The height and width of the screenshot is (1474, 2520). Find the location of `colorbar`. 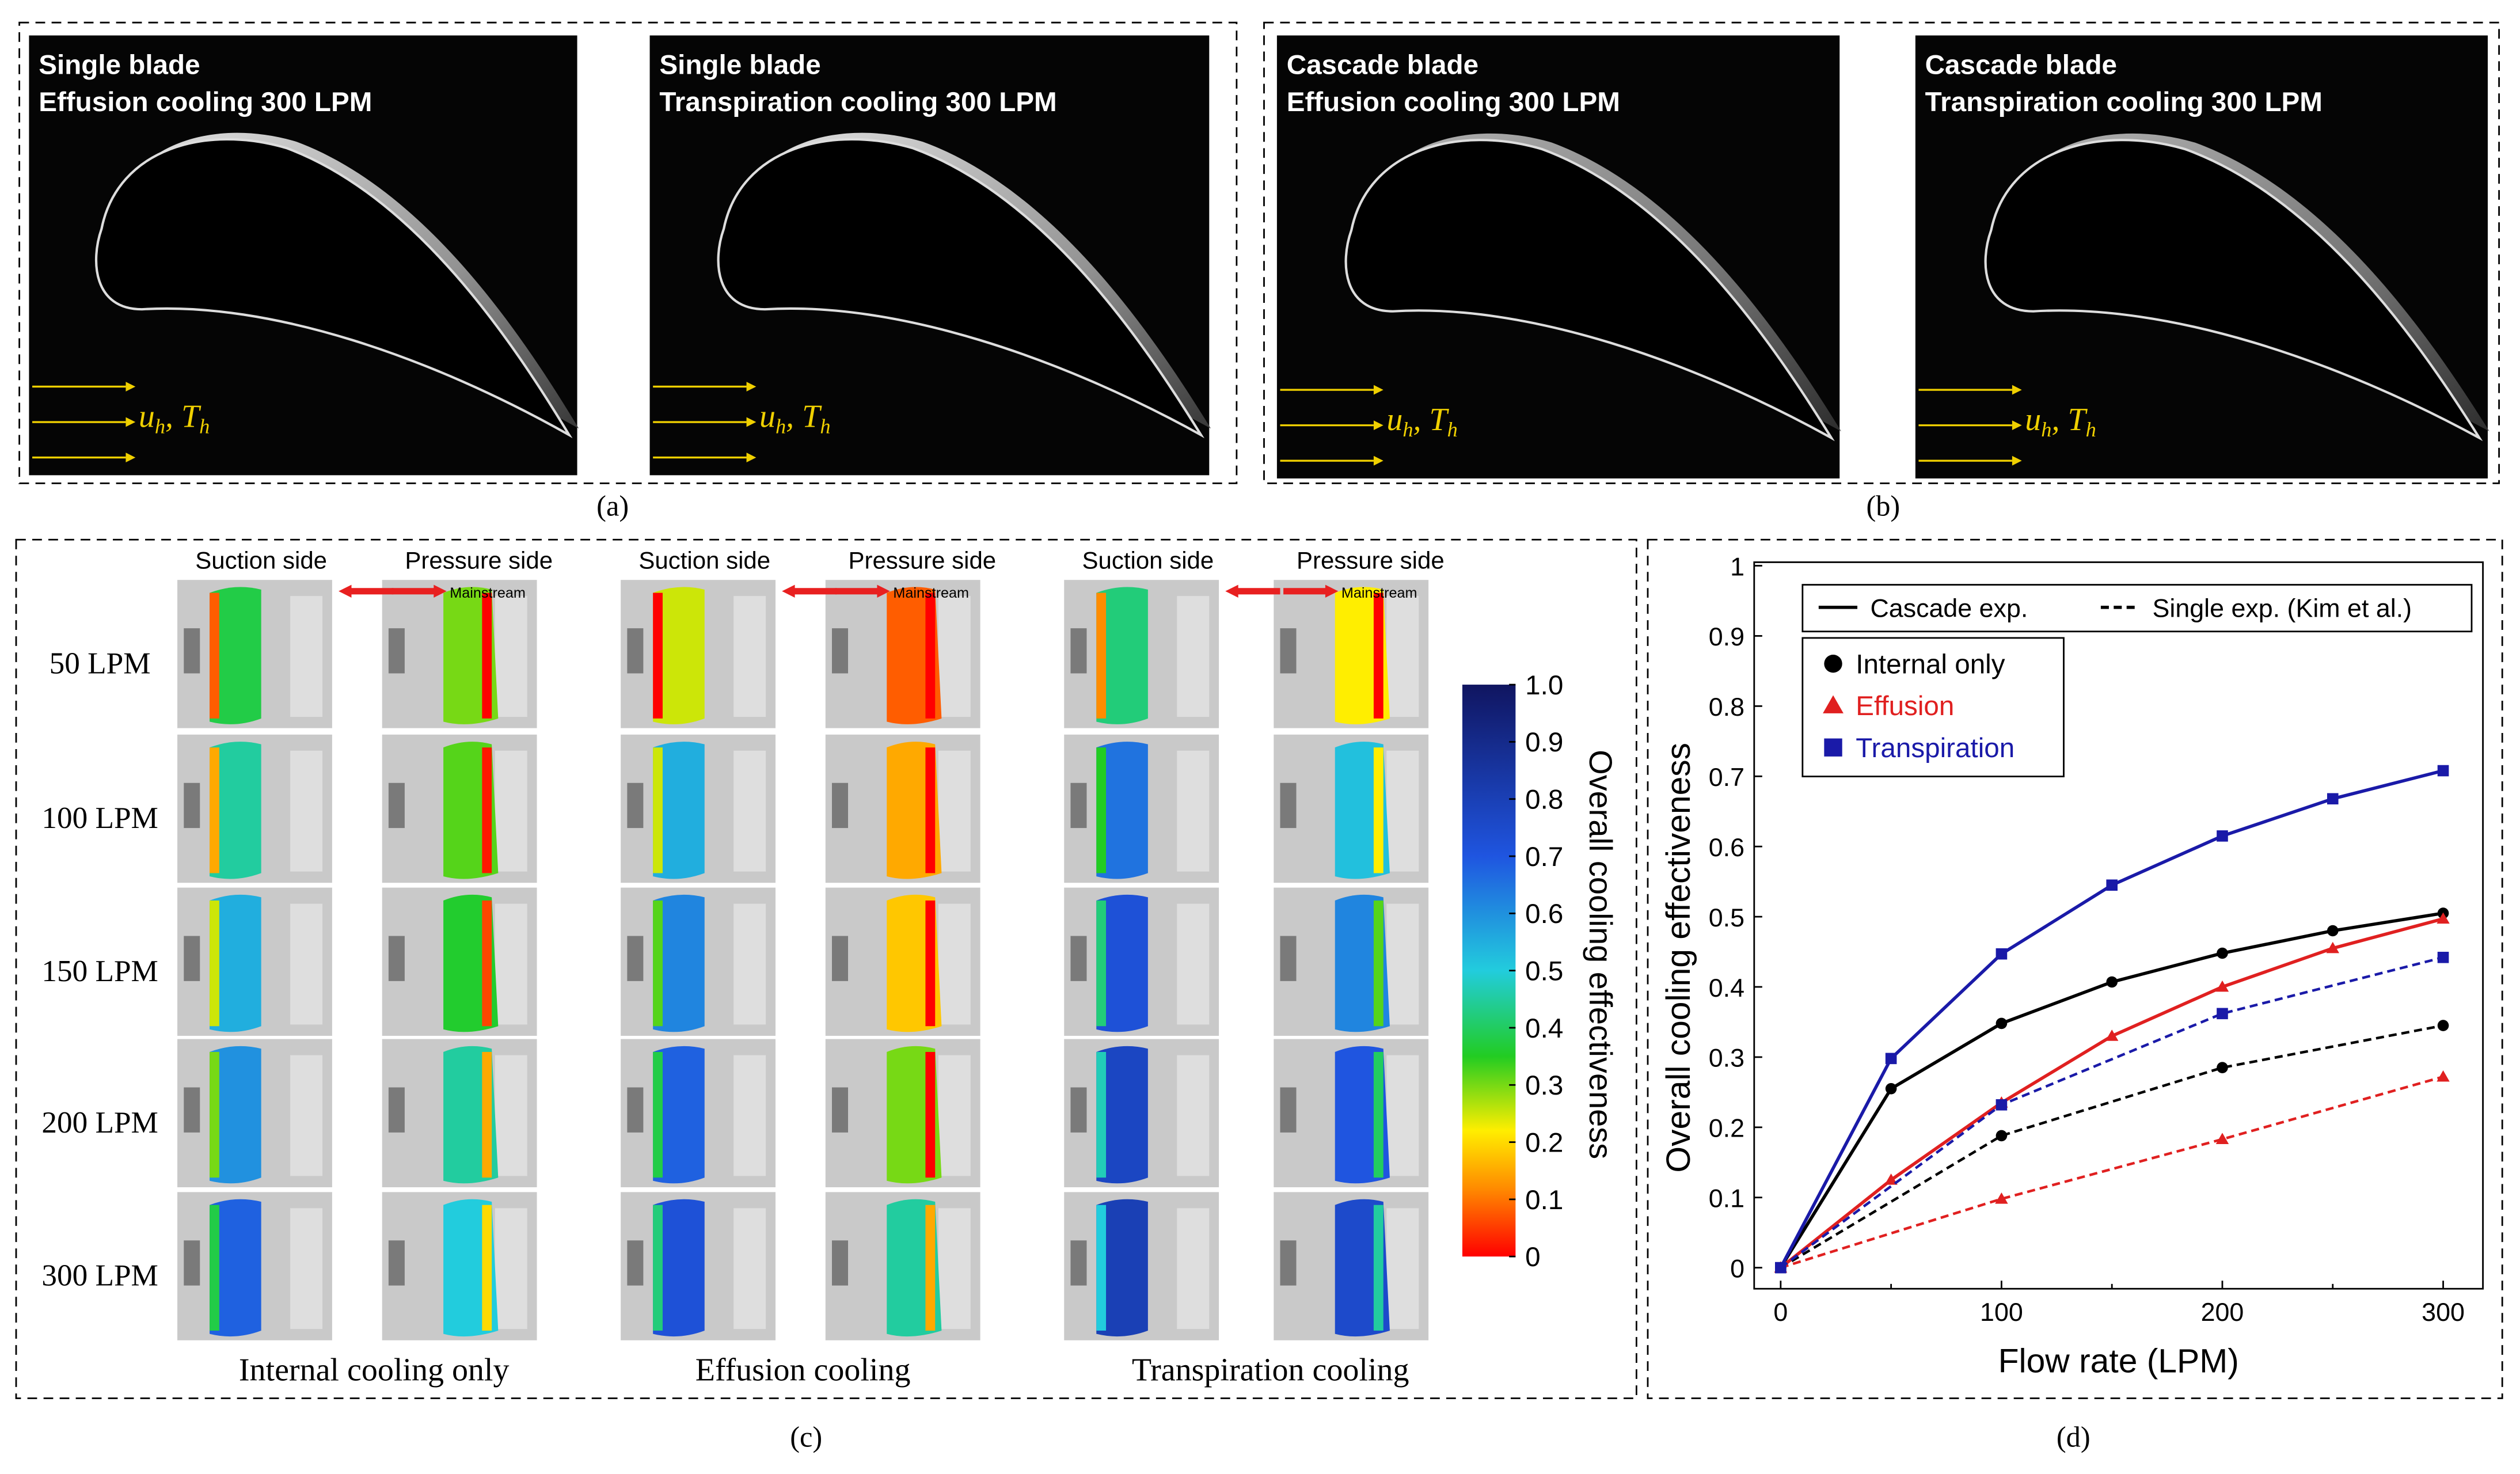

colorbar is located at coordinates (1489, 971).